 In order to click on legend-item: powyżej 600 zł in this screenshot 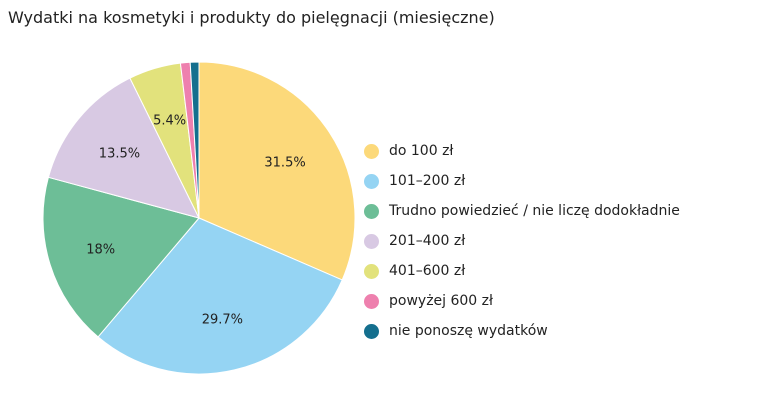, I will do `click(522, 301)`.